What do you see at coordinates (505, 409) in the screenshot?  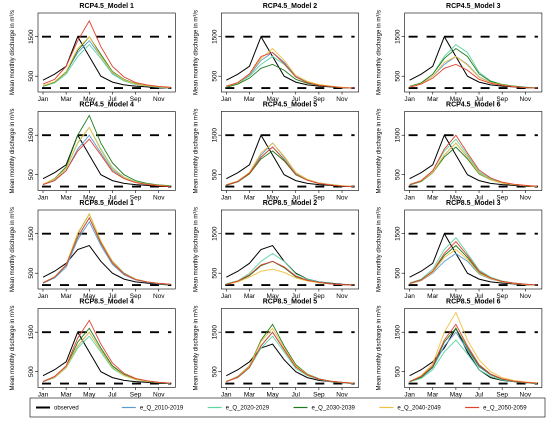 I see `legend-label: e_Q_2050-2059` at bounding box center [505, 409].